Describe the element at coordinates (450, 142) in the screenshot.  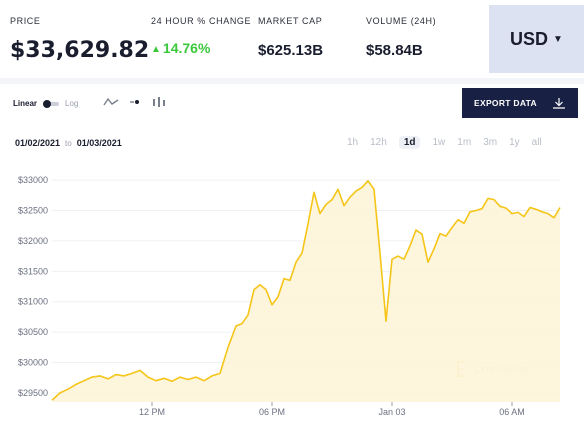
I see `time-range-tabs: 1h 12h 1d 1w 1m 3m 1y all` at that location.